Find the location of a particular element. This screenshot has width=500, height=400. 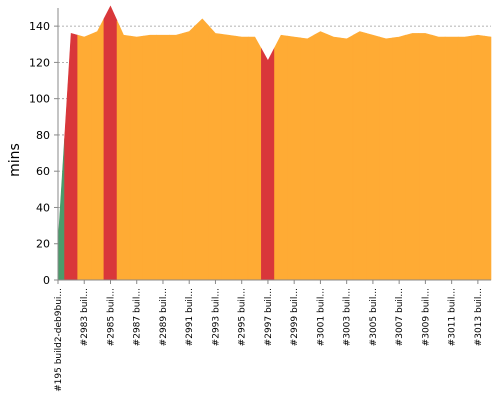

build-segment-16-failure is located at coordinates (268, 164).